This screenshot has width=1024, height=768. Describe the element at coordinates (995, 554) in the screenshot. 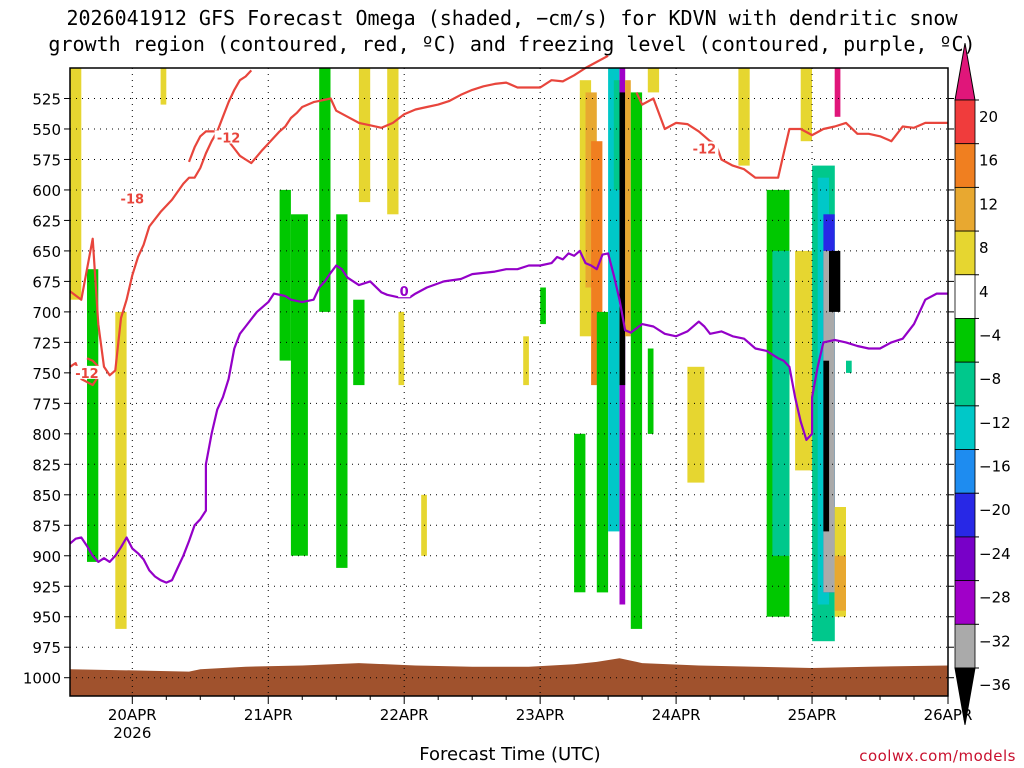

I see `colorbar-label: −24` at that location.